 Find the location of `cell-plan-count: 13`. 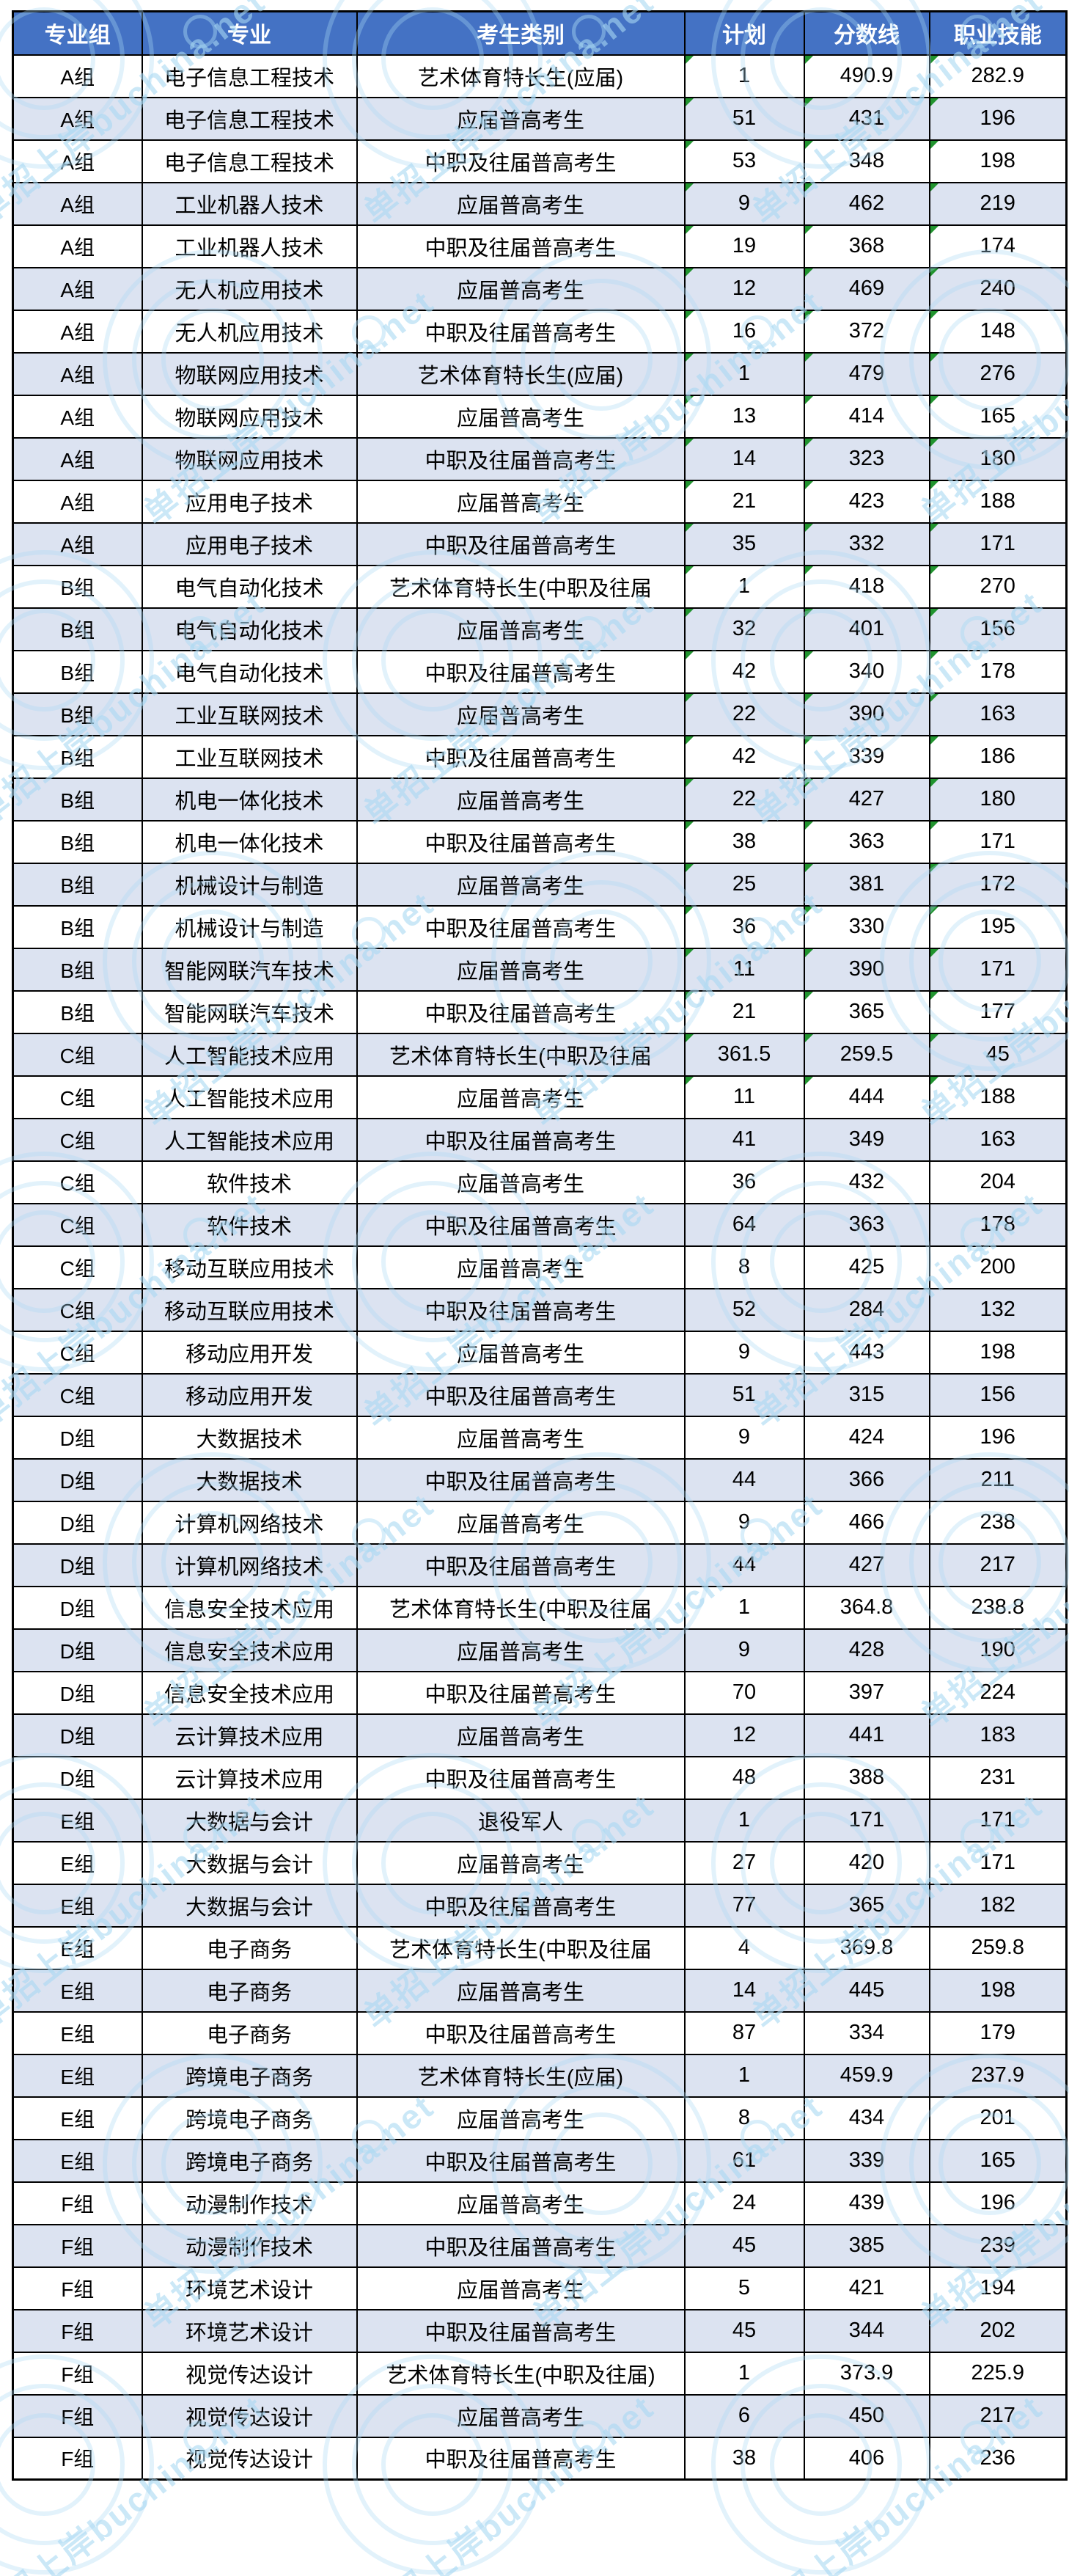

cell-plan-count: 13 is located at coordinates (744, 416).